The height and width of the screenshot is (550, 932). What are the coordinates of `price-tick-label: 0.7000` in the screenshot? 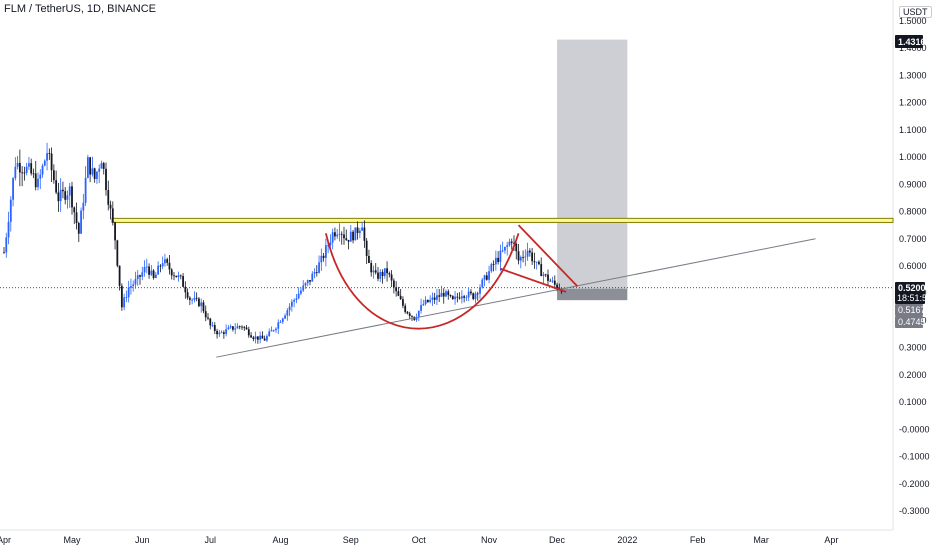 It's located at (913, 239).